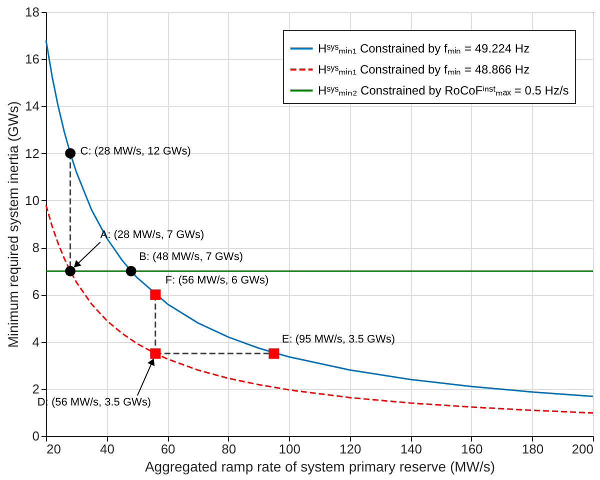  I want to click on y-tick-label: 8, so click(36, 248).